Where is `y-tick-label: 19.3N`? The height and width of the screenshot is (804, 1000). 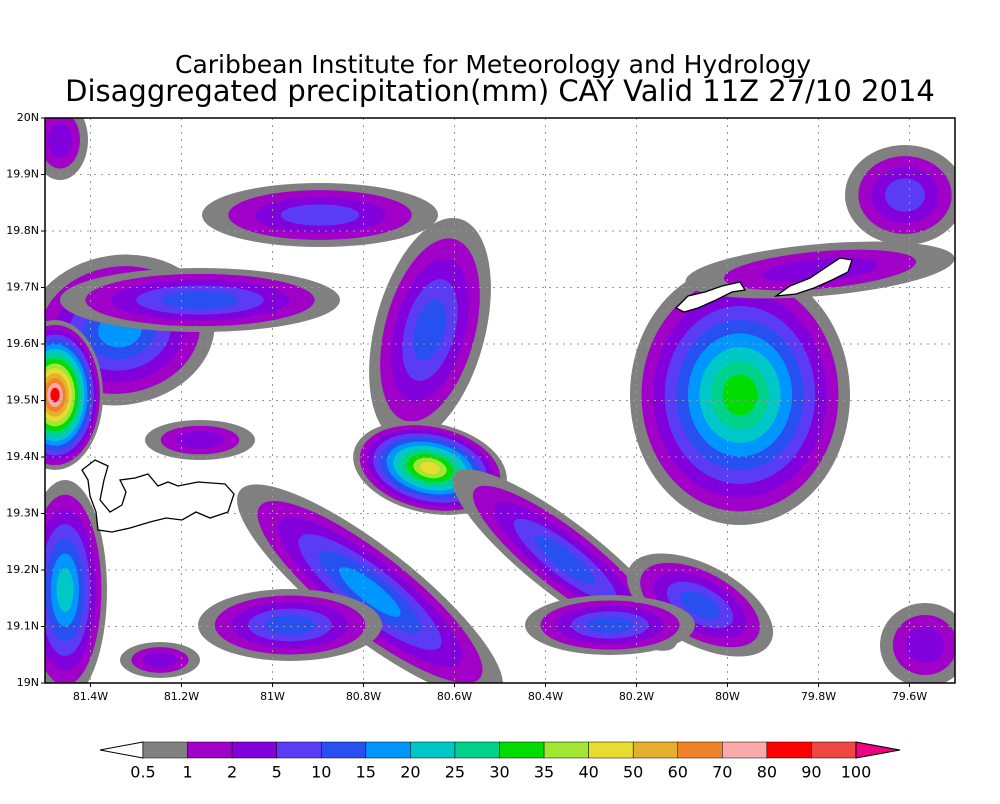
y-tick-label: 19.3N is located at coordinates (22, 513).